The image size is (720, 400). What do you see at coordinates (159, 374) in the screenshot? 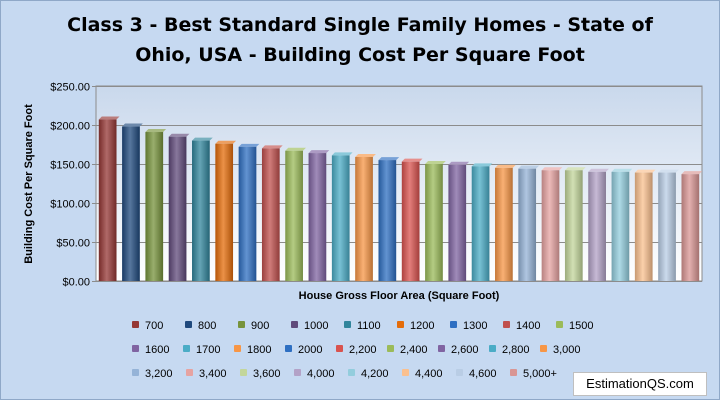
I see `legend-label: 3,200` at bounding box center [159, 374].